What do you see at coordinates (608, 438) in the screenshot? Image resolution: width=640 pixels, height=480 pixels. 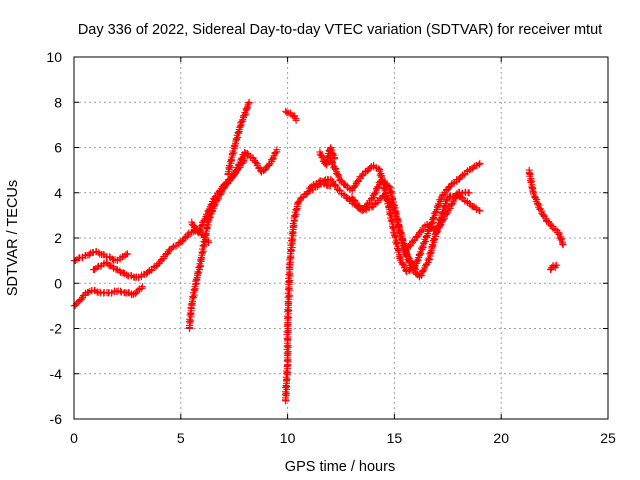 I see `x-tick-label: 25` at bounding box center [608, 438].